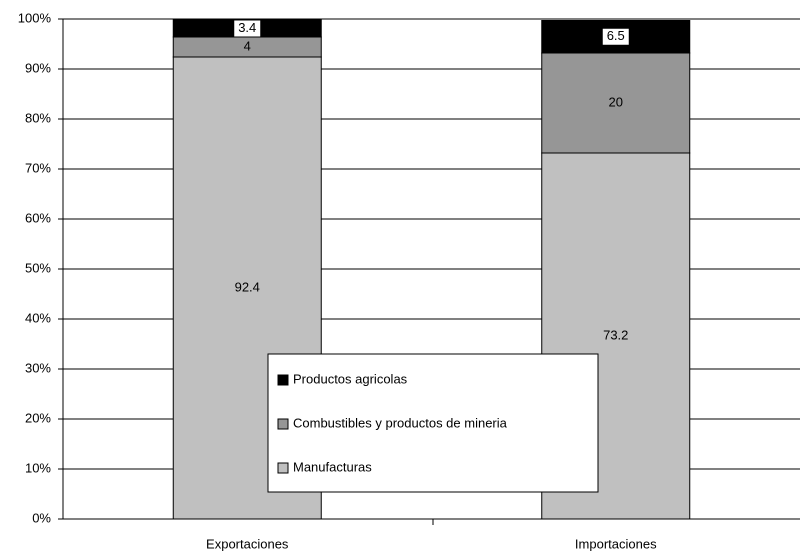  Describe the element at coordinates (38, 217) in the screenshot. I see `y-tick-label: 60%` at that location.